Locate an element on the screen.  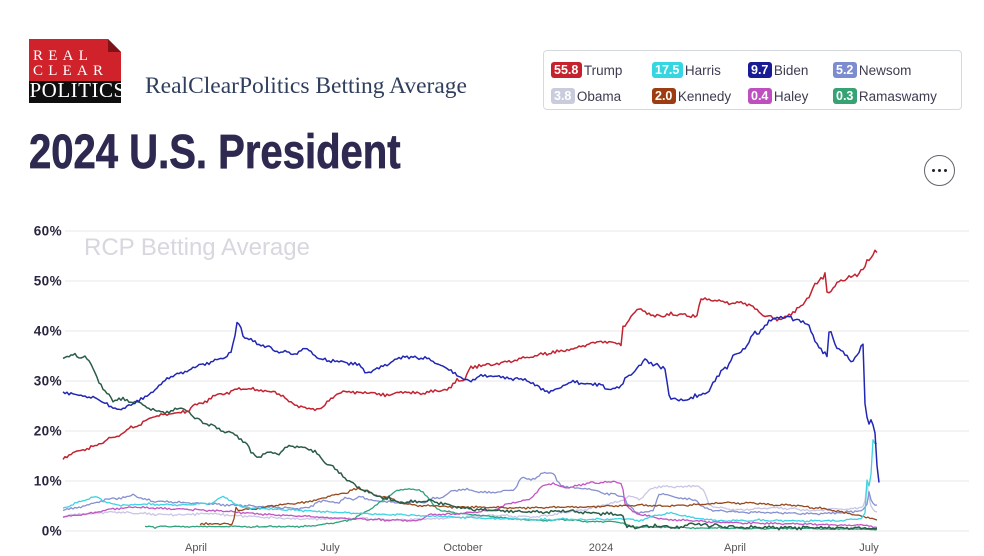
svg-text: 2024 is located at coordinates (601, 548).